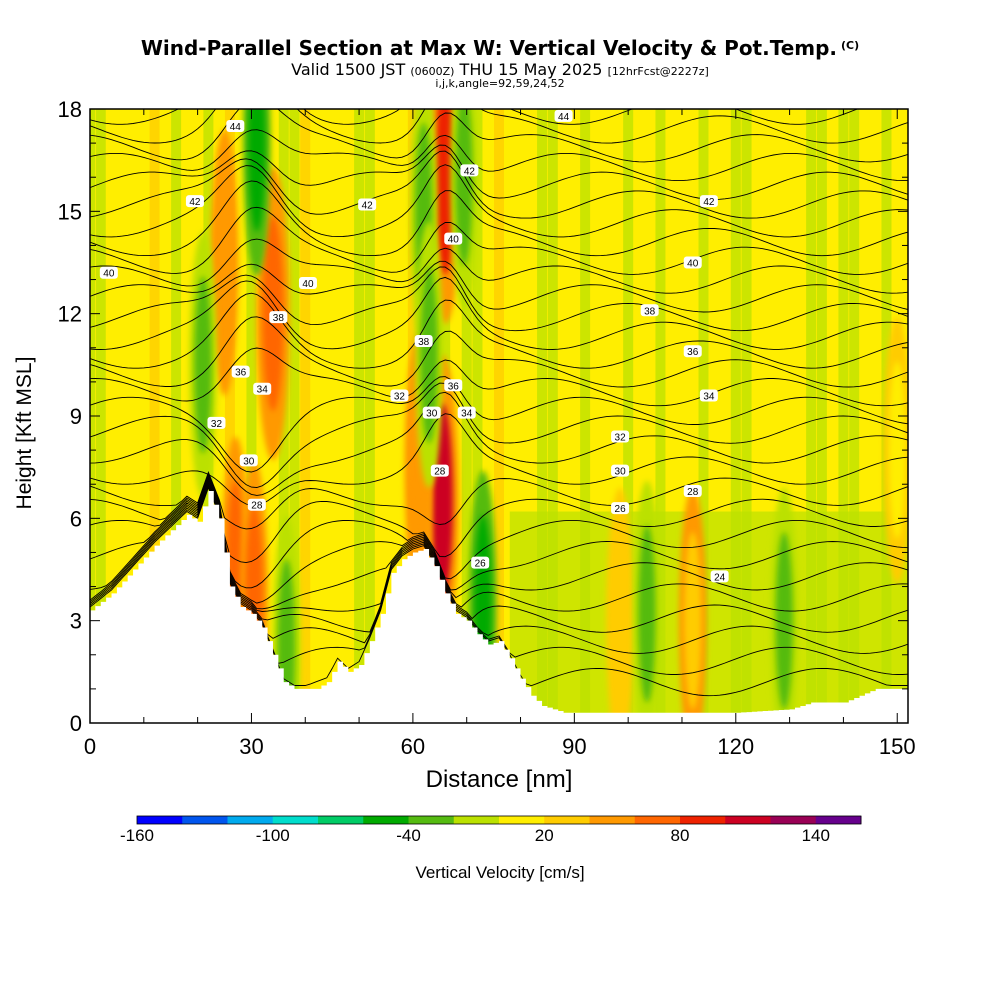 This screenshot has height=1000, width=1000. I want to click on y-tick-label: 12, so click(70, 314).